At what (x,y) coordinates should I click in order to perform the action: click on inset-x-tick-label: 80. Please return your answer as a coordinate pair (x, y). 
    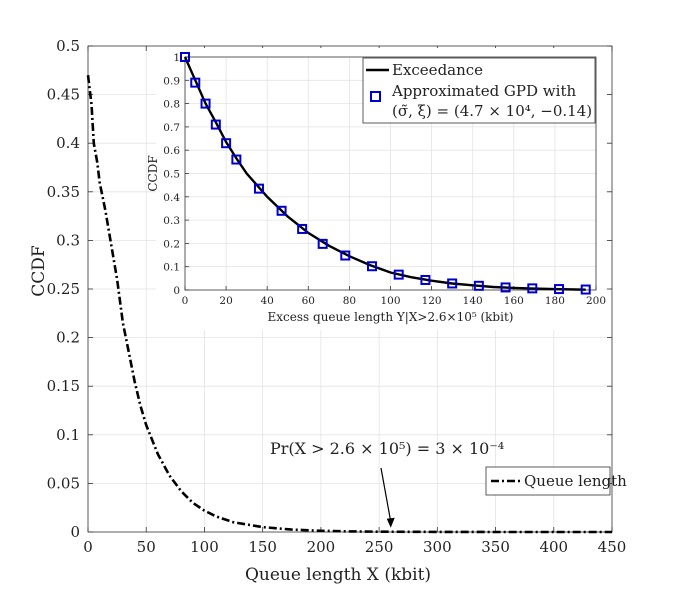
    Looking at the image, I should click on (349, 301).